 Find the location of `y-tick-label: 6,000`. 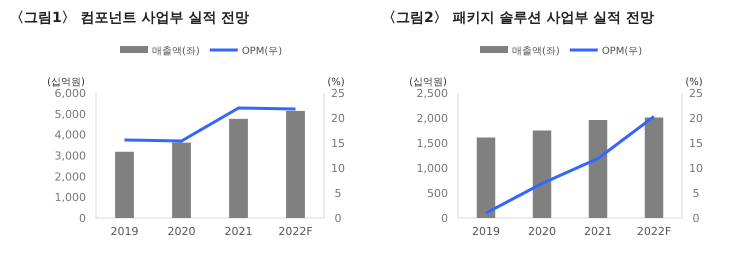

y-tick-label: 6,000 is located at coordinates (70, 93).